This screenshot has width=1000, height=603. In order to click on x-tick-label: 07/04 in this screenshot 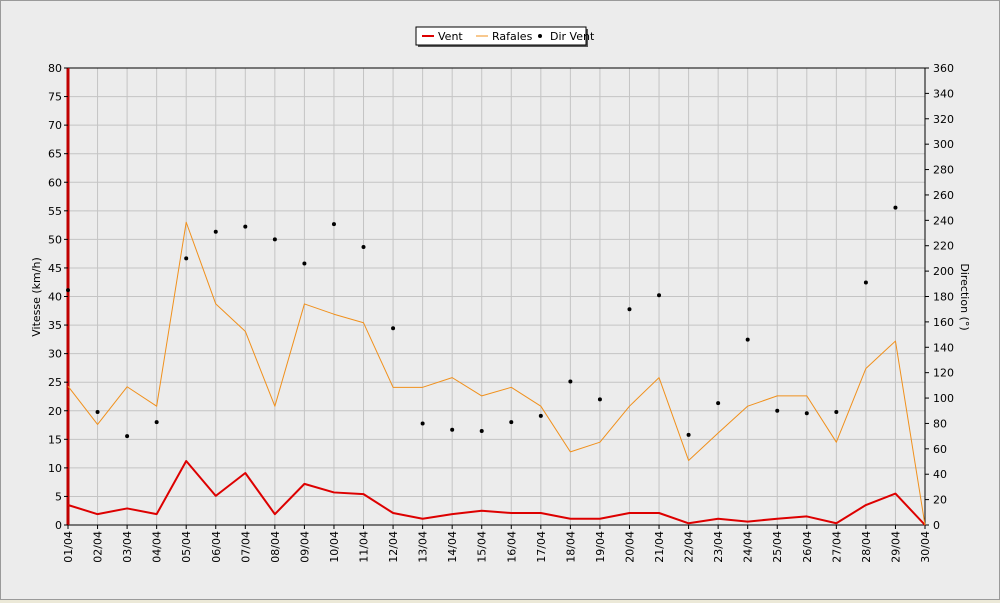, I will do `click(245, 547)`.